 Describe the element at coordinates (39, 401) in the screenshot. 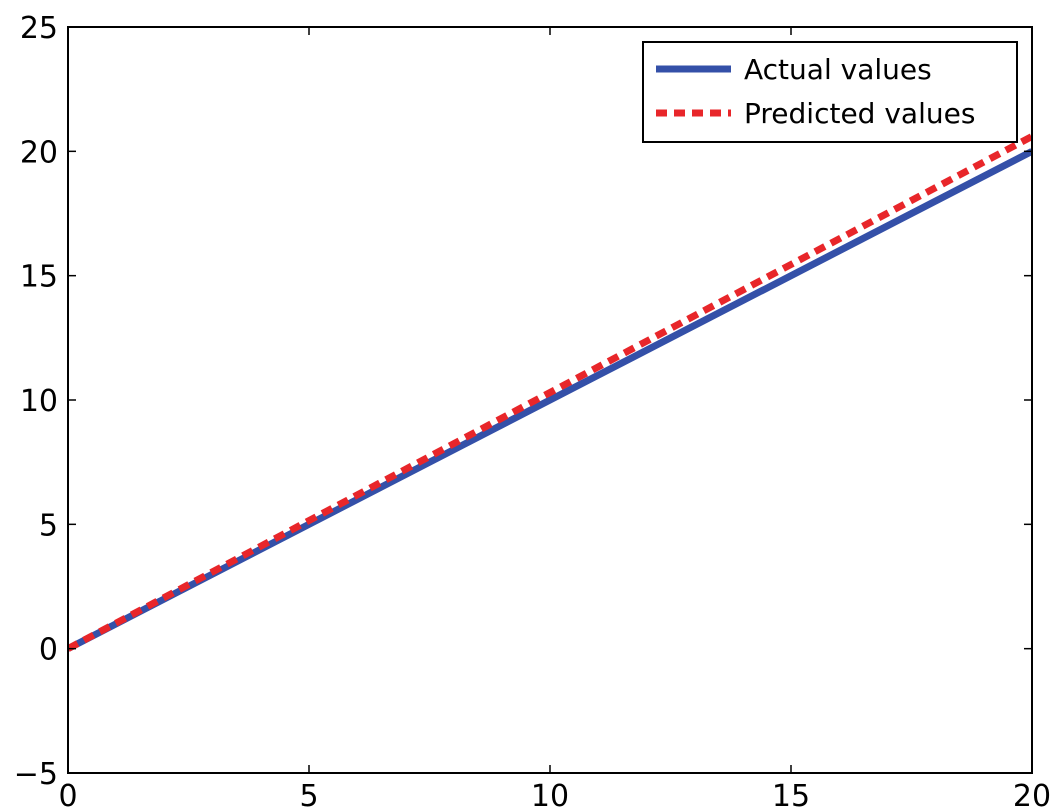

I see `y-tick-label: 10` at that location.